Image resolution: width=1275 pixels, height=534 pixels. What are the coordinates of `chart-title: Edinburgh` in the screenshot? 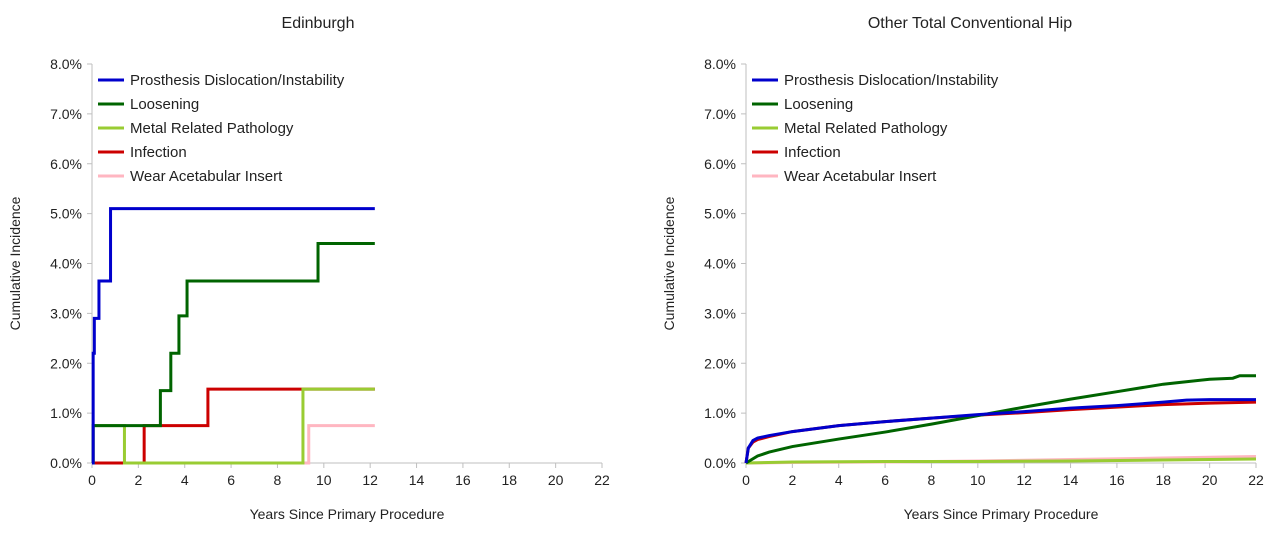 It's located at (318, 23).